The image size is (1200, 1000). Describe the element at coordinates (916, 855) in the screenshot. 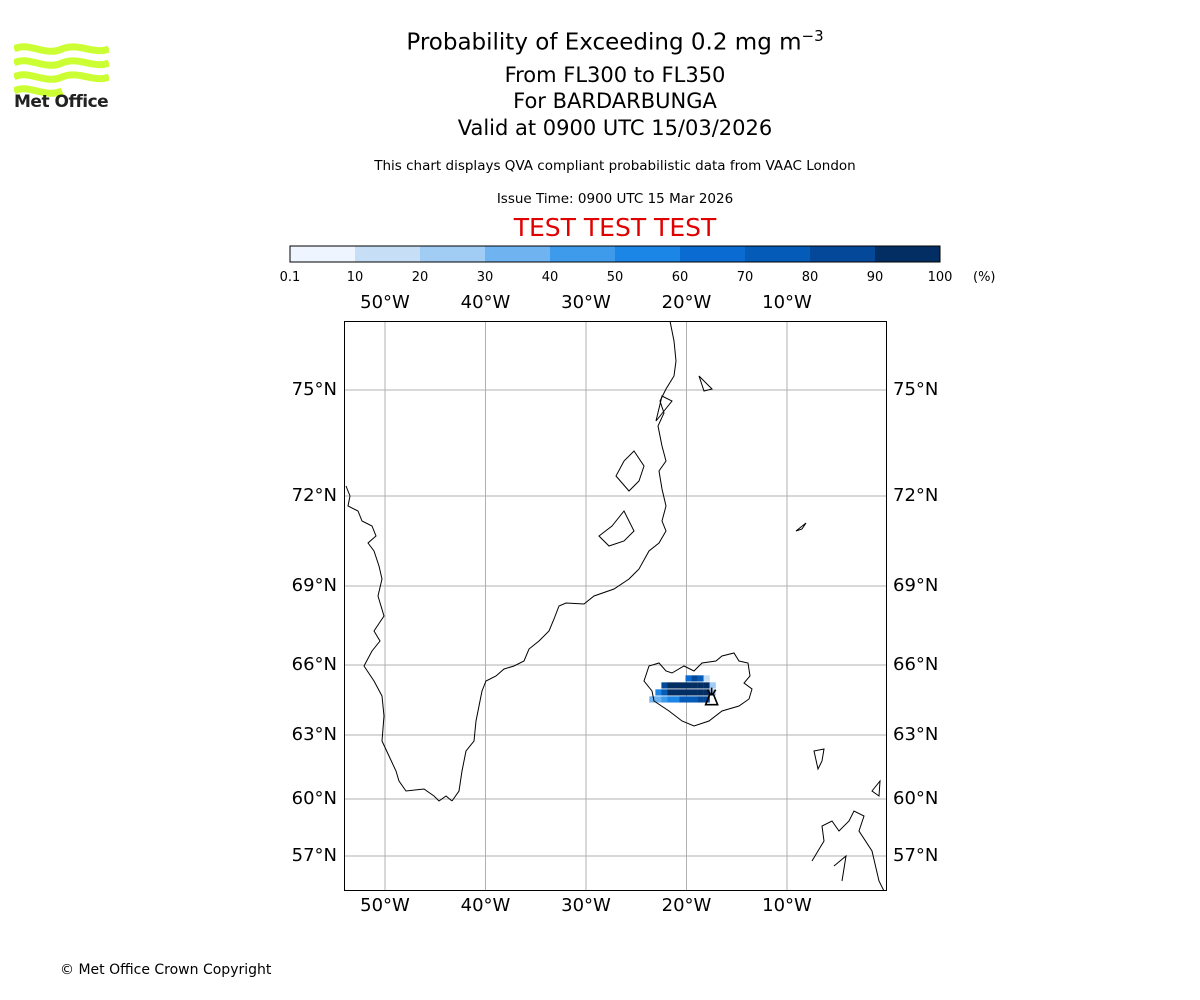

I see `lat-tick-label-right: 57°N` at that location.